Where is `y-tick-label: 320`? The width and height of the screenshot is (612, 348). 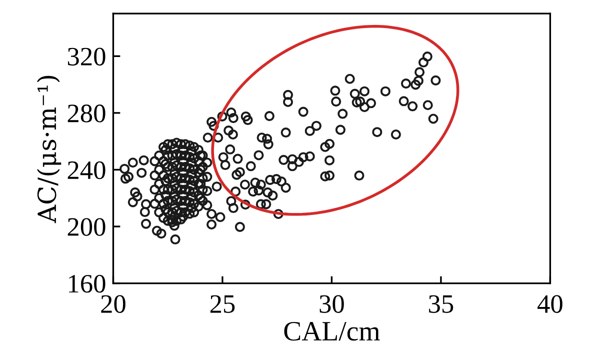
y-tick-label: 320 is located at coordinates (87, 57).